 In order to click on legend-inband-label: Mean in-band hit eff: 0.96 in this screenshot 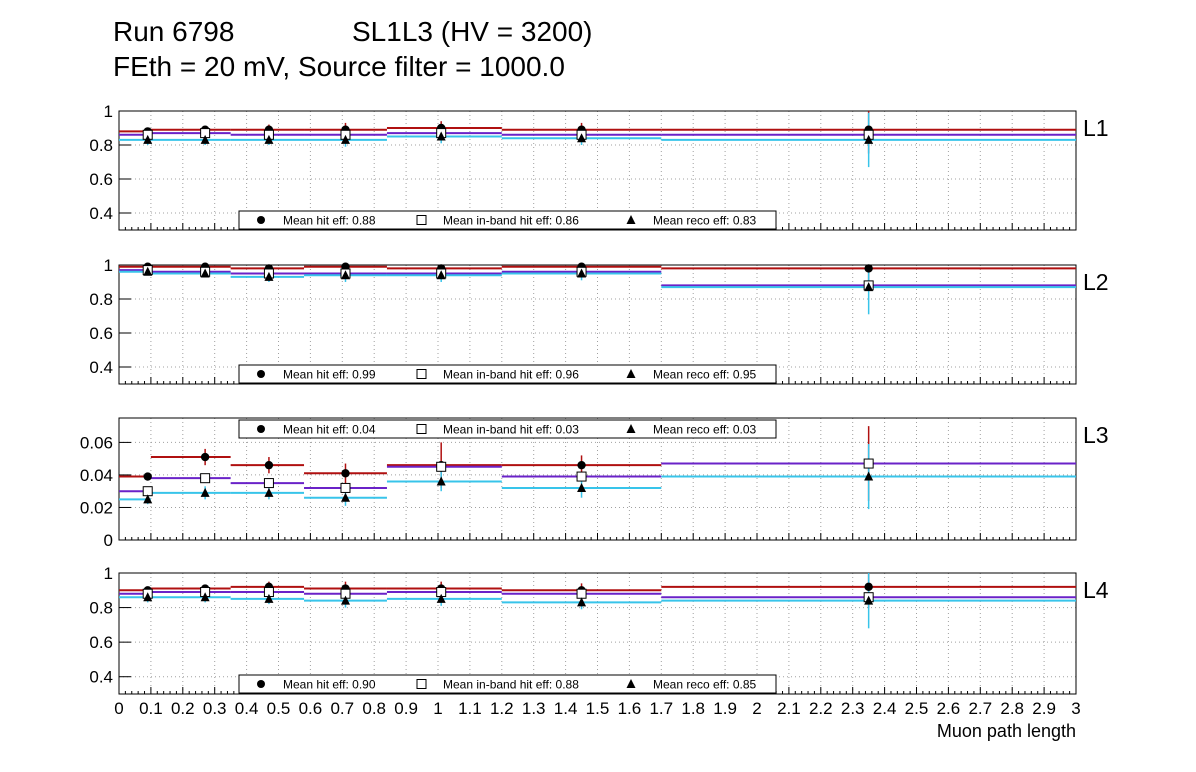, I will do `click(511, 375)`.